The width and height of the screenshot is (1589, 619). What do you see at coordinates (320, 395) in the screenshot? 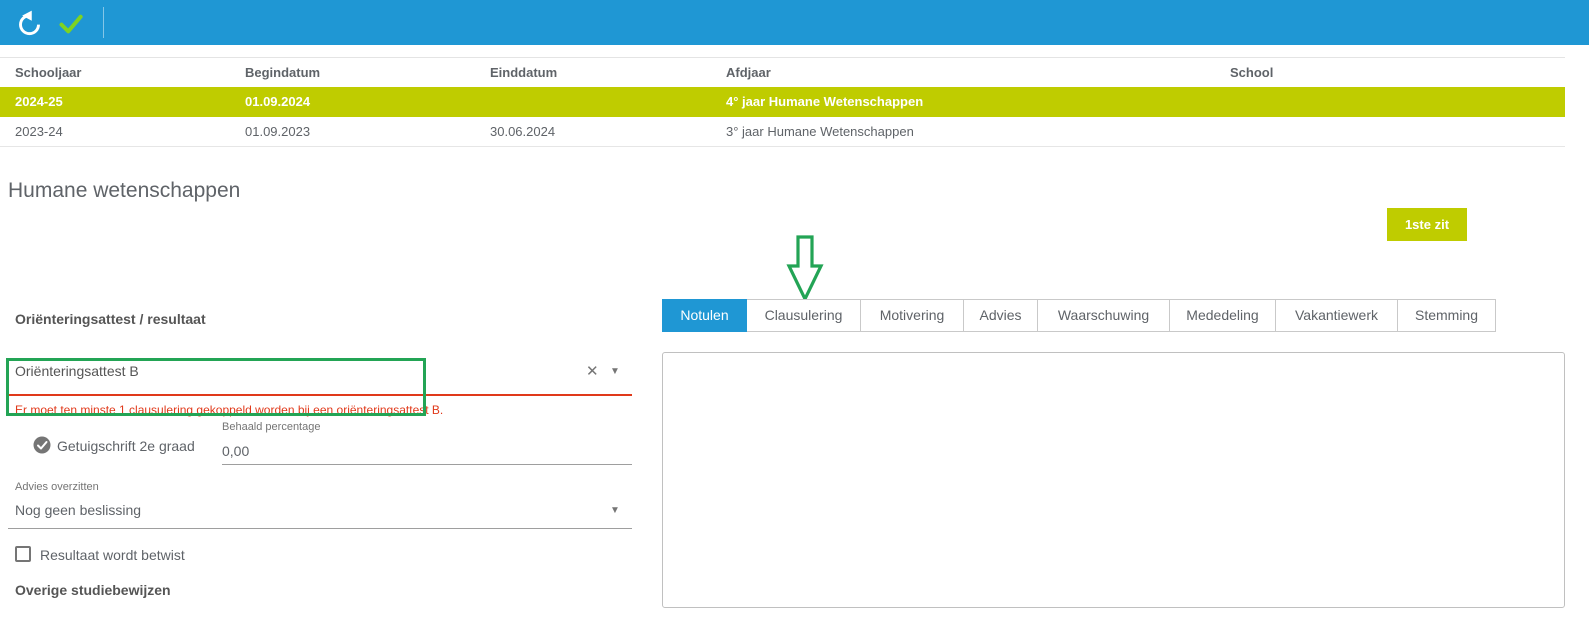
I see `attest-error-underline` at bounding box center [320, 395].